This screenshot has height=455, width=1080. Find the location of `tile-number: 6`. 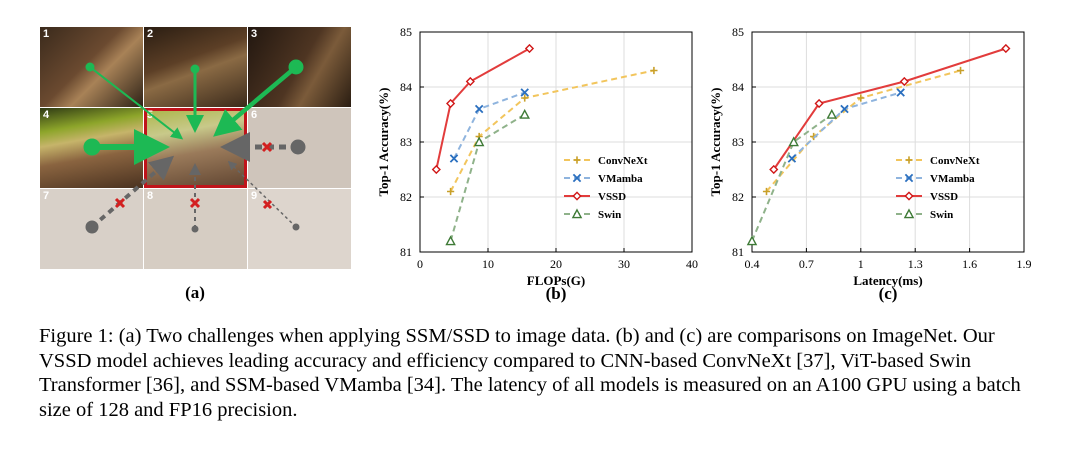

tile-number: 6 is located at coordinates (254, 115).